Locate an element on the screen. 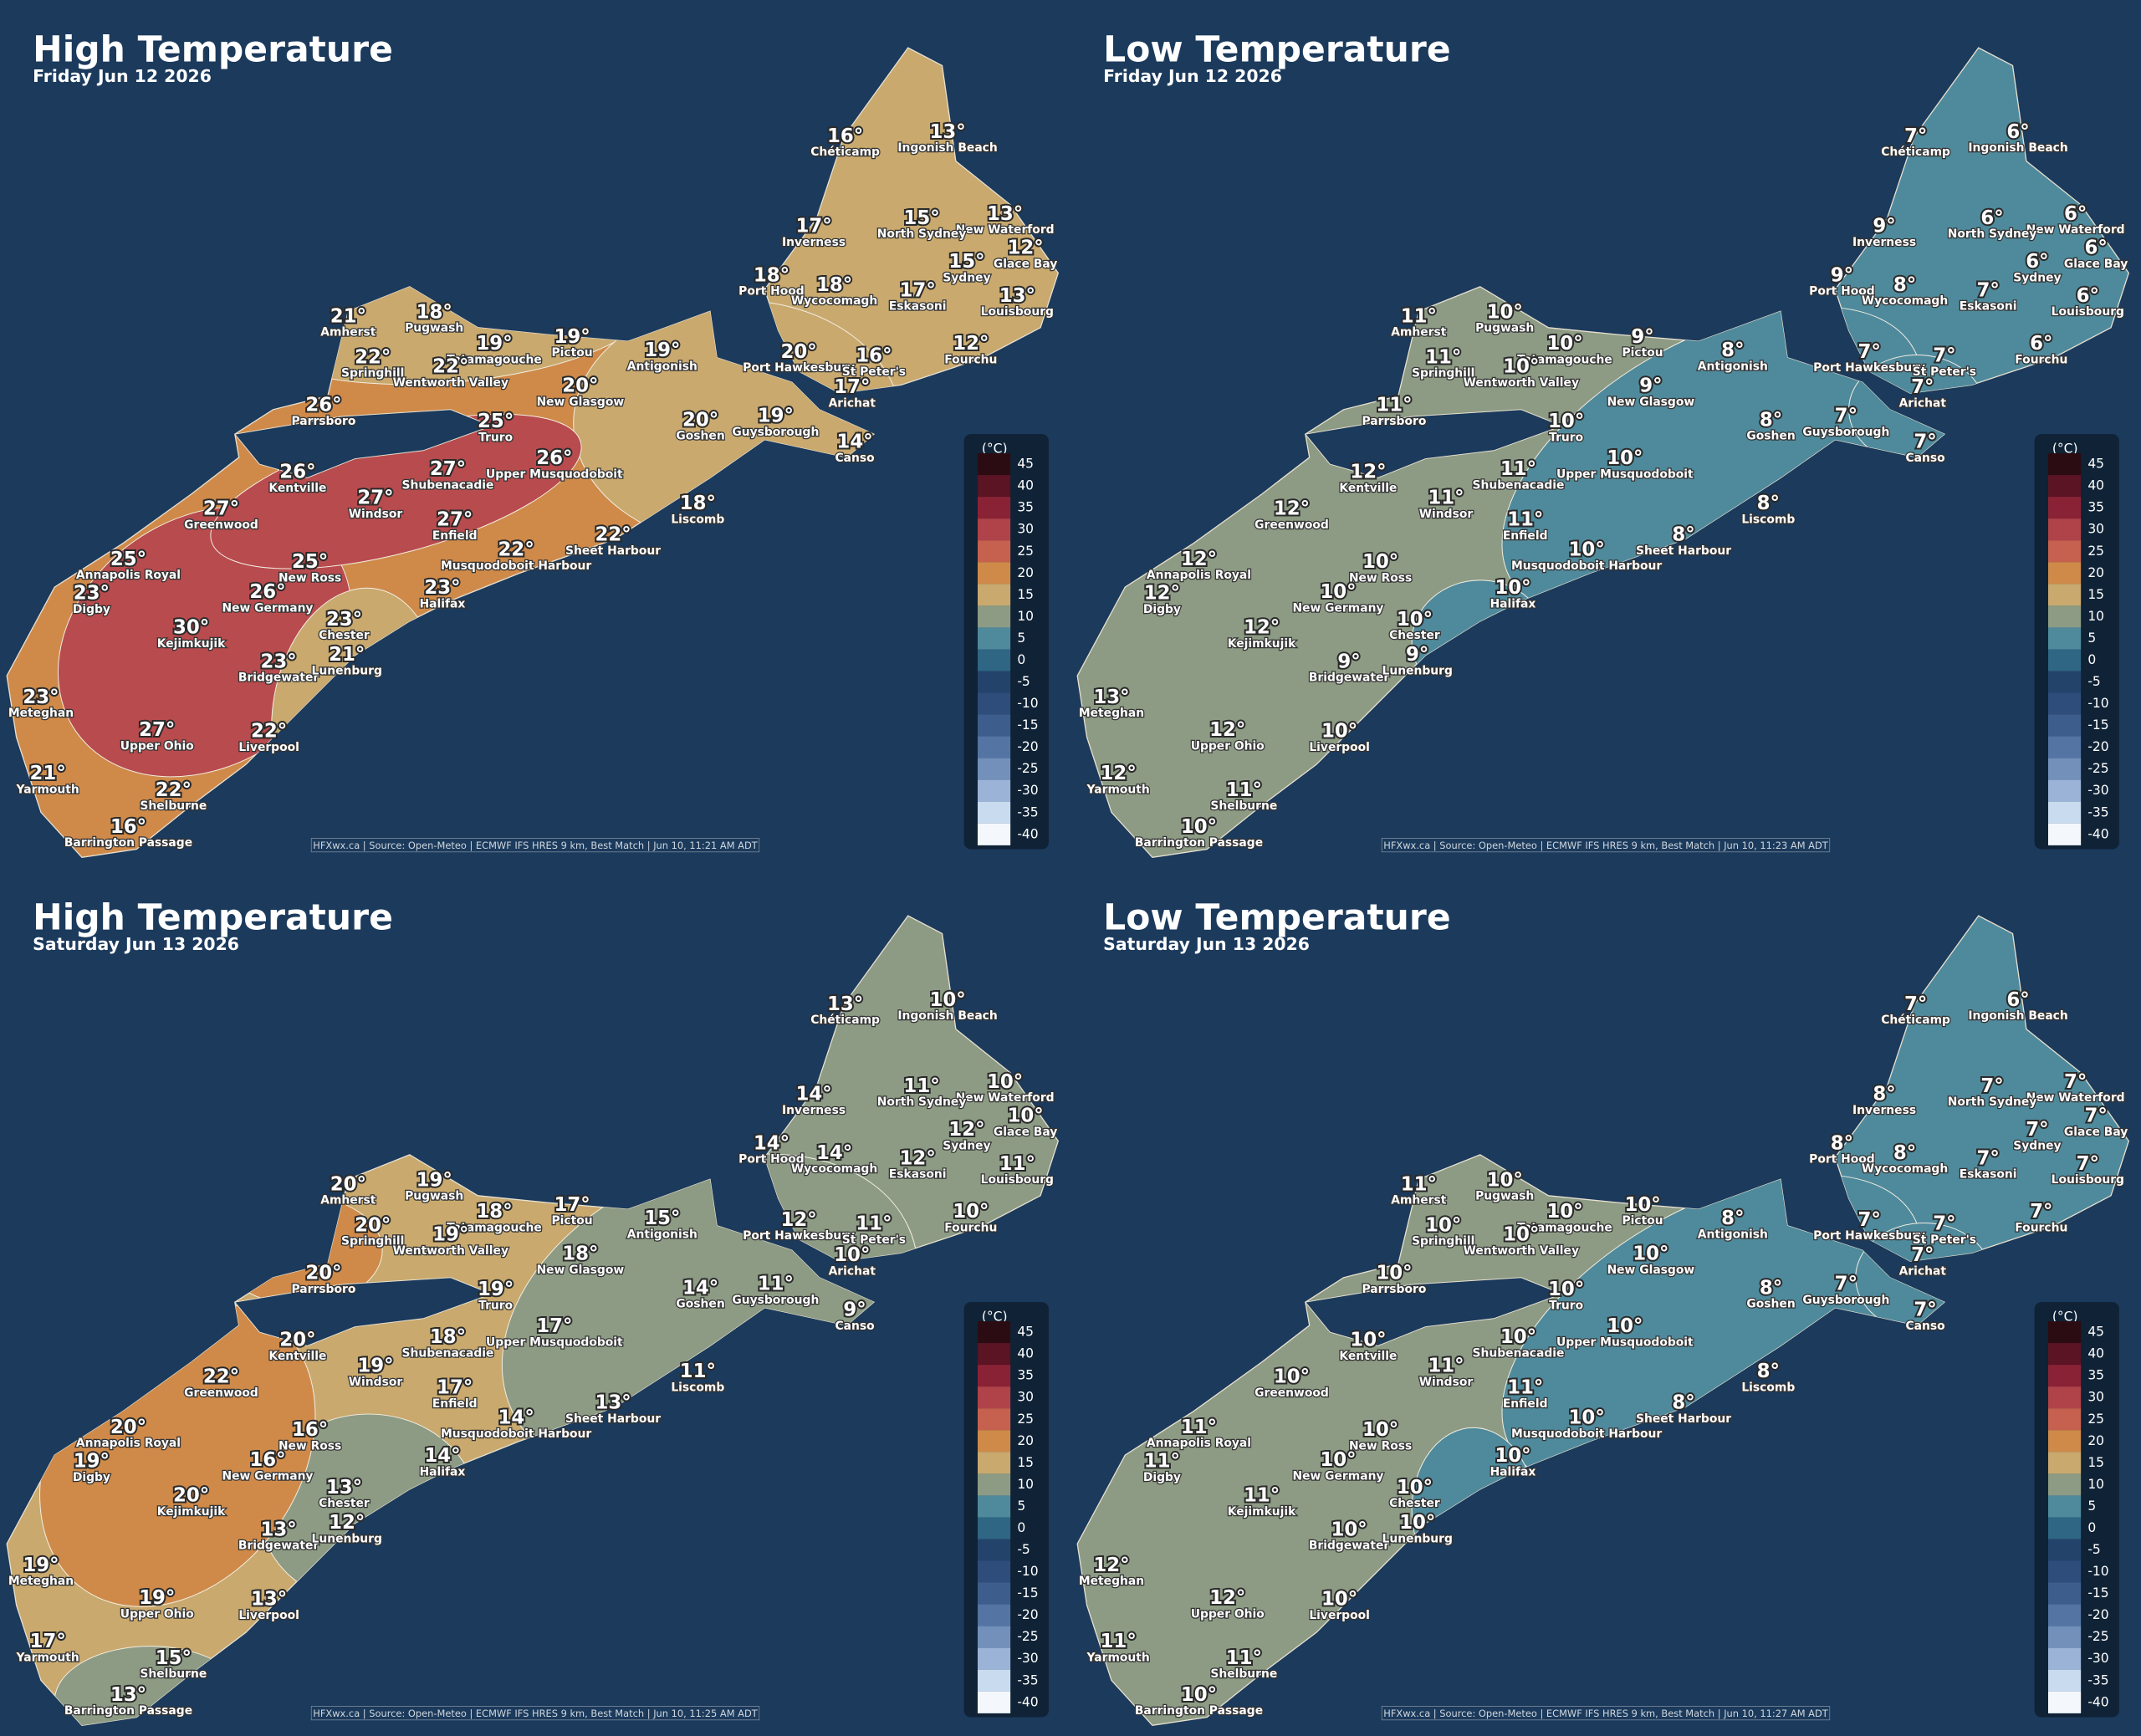 Image resolution: width=2141 pixels, height=1736 pixels. city-temperature: 22° is located at coordinates (269, 732).